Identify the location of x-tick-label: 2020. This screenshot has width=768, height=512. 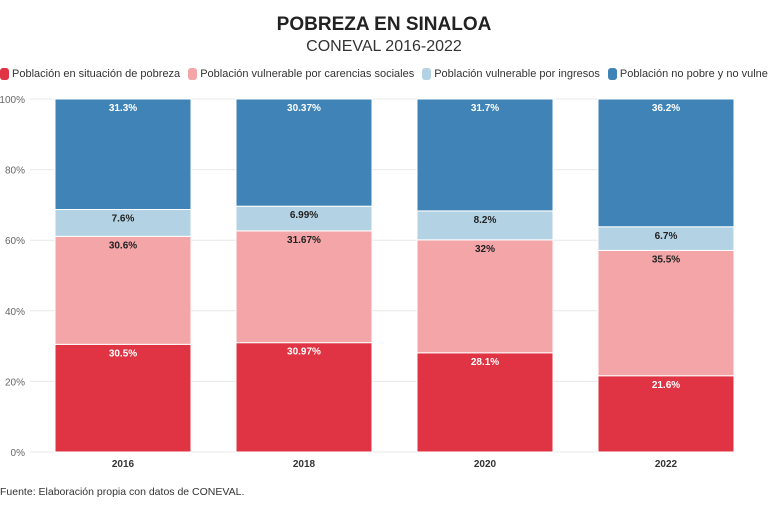
(485, 464).